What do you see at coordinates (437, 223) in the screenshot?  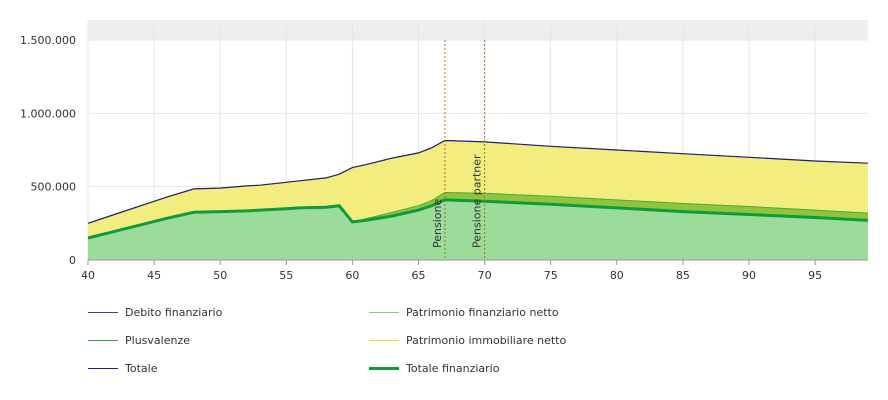 I see `marker-label: Pensione` at bounding box center [437, 223].